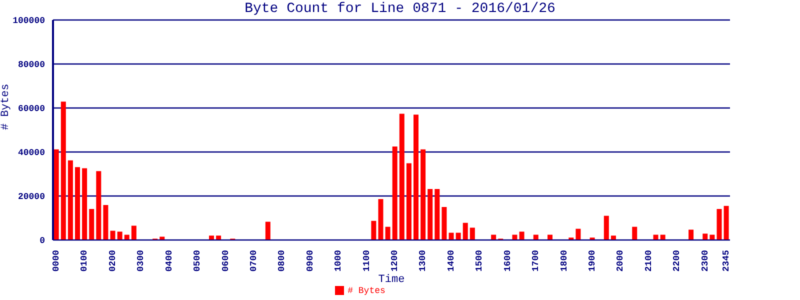 This screenshot has width=800, height=300. Describe the element at coordinates (564, 261) in the screenshot. I see `x-tick-label: 1800` at that location.